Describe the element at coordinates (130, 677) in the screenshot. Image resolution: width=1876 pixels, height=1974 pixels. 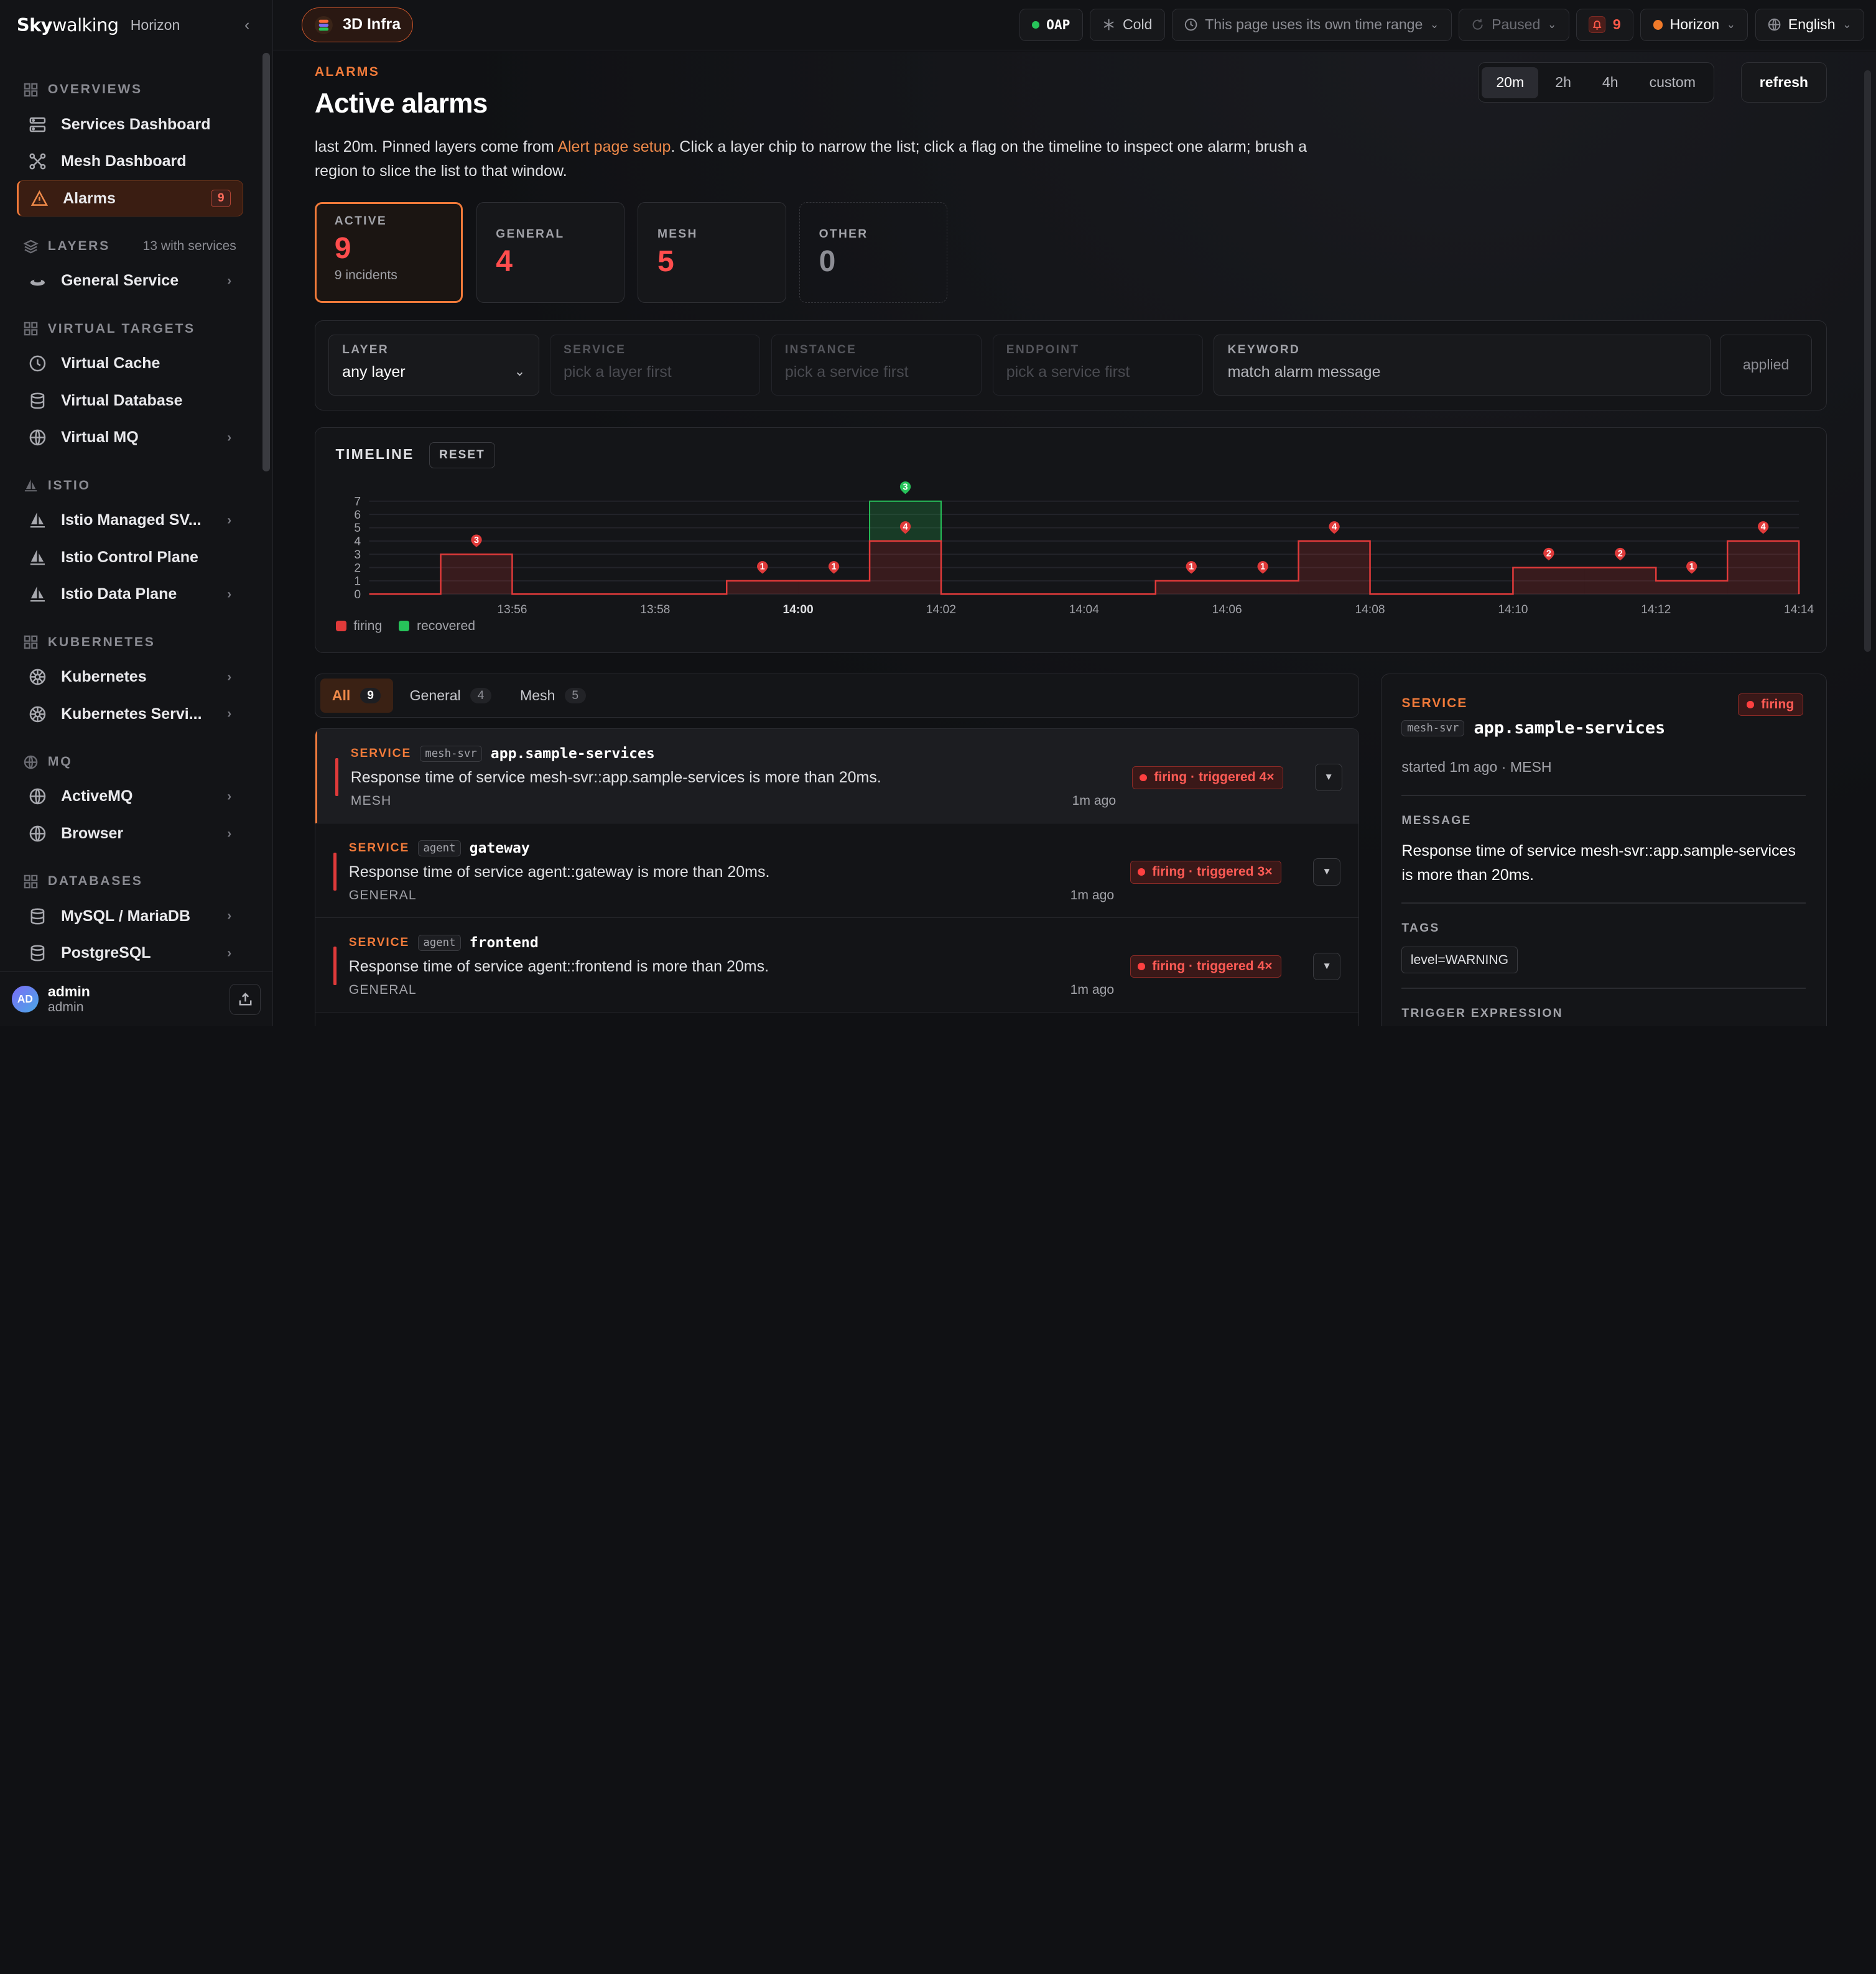
I see `sidebar-item-kubernetes: Kubernetes ›` at that location.